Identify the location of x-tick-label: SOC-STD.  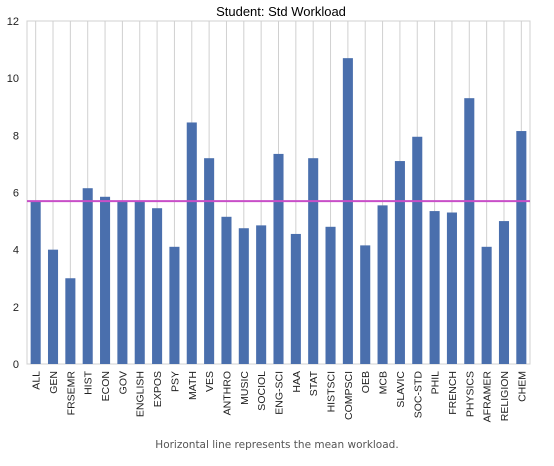
(418, 395).